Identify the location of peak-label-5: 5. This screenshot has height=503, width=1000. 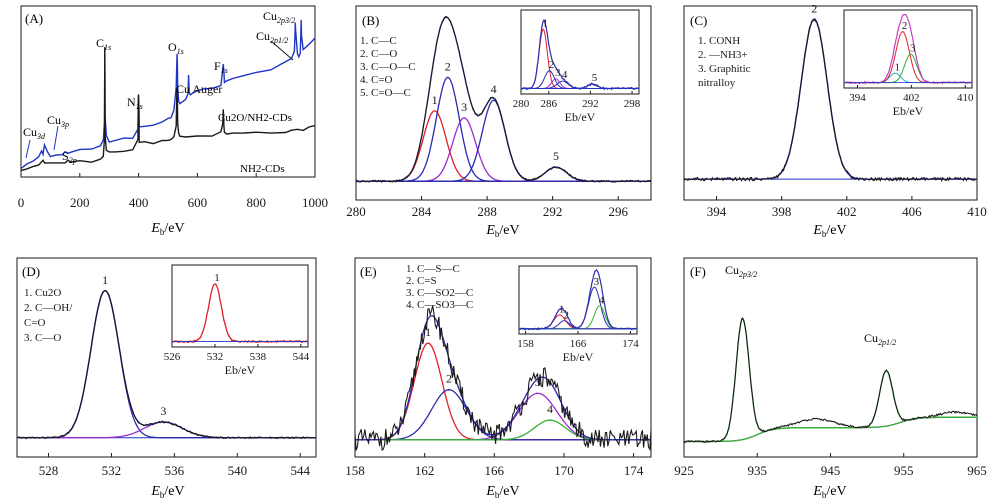
(556, 156).